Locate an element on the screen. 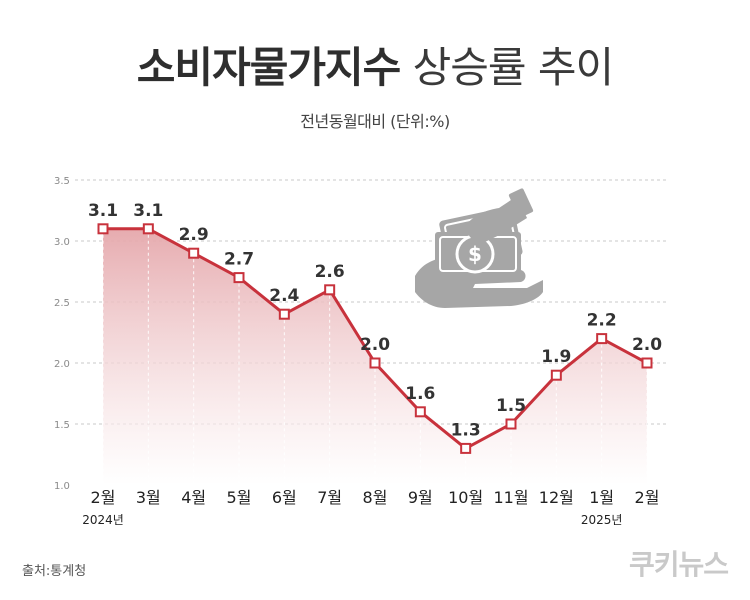 The height and width of the screenshot is (600, 750). x-tick-label: 1월 is located at coordinates (601, 497).